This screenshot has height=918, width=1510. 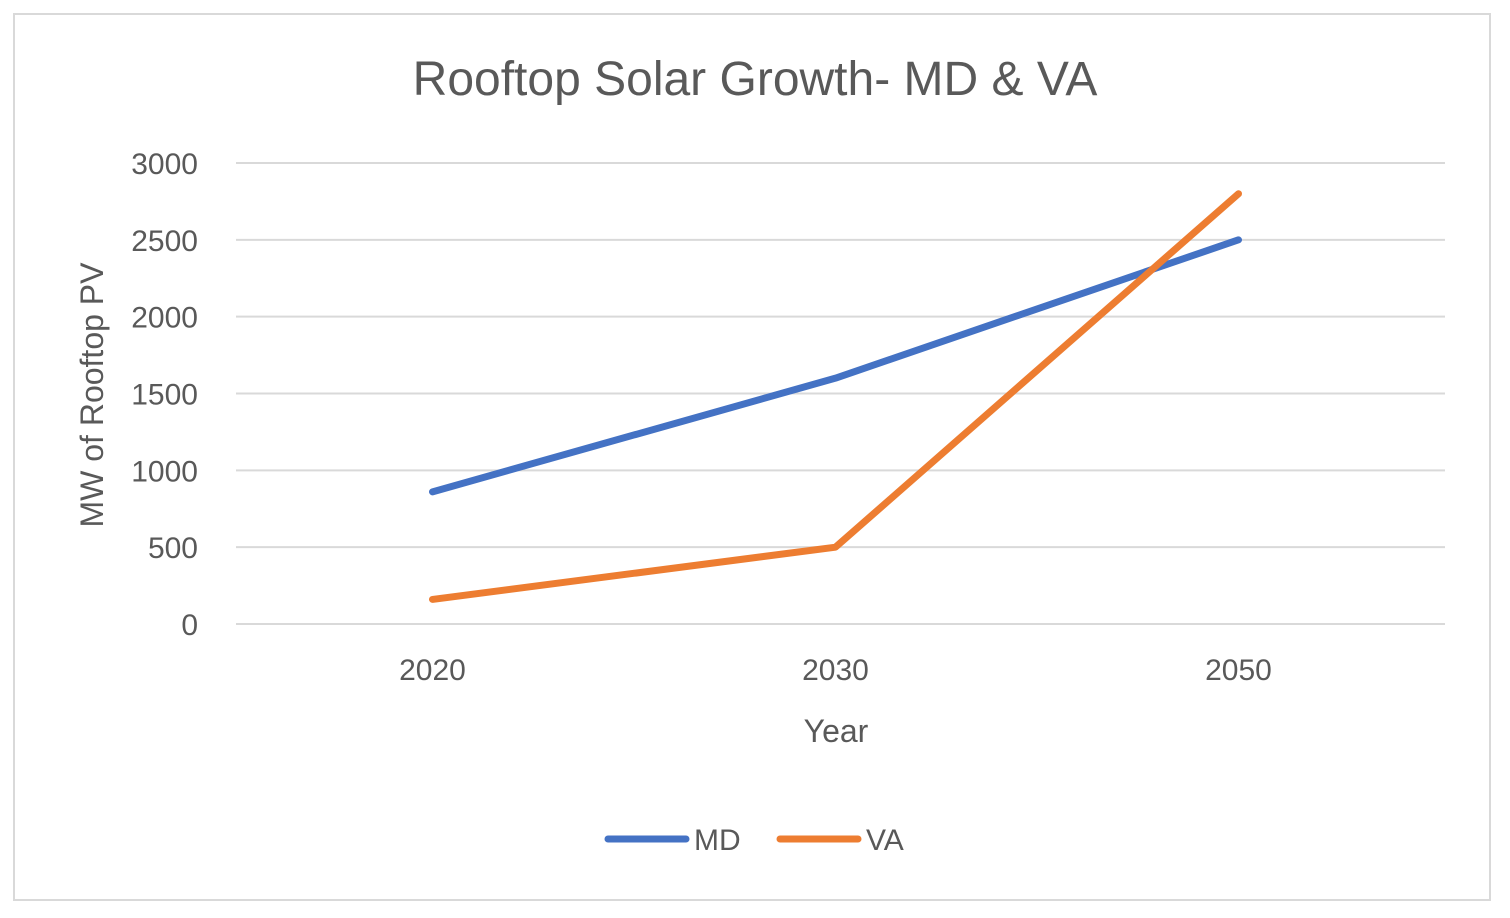 I want to click on x-tick-label: 2020, so click(x=432, y=670).